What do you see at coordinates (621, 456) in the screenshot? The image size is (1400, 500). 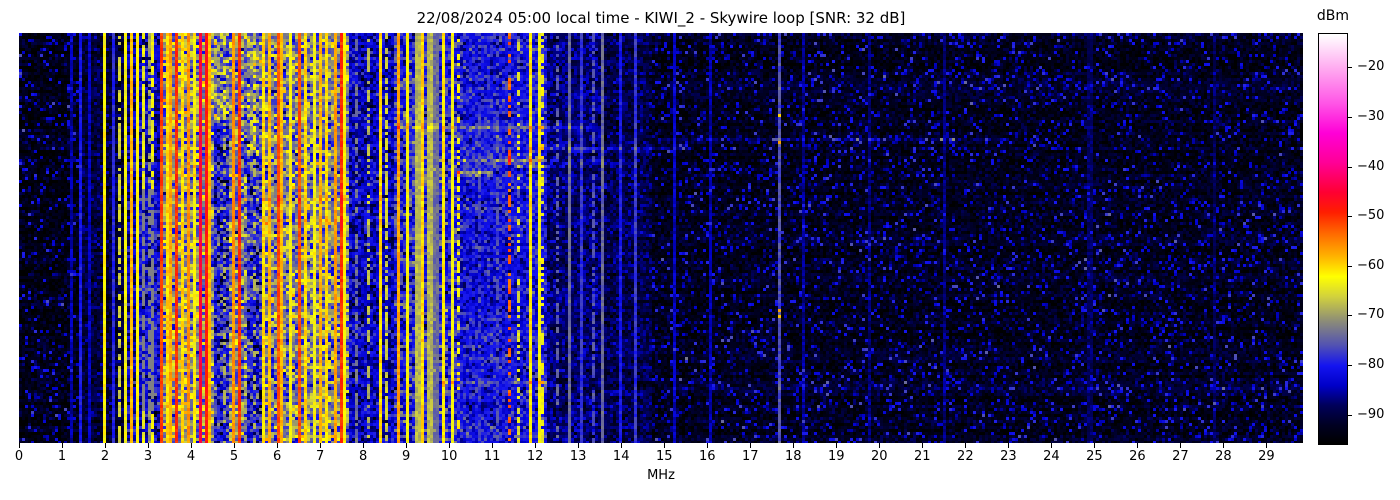 I see `x-tick-label: 14` at bounding box center [621, 456].